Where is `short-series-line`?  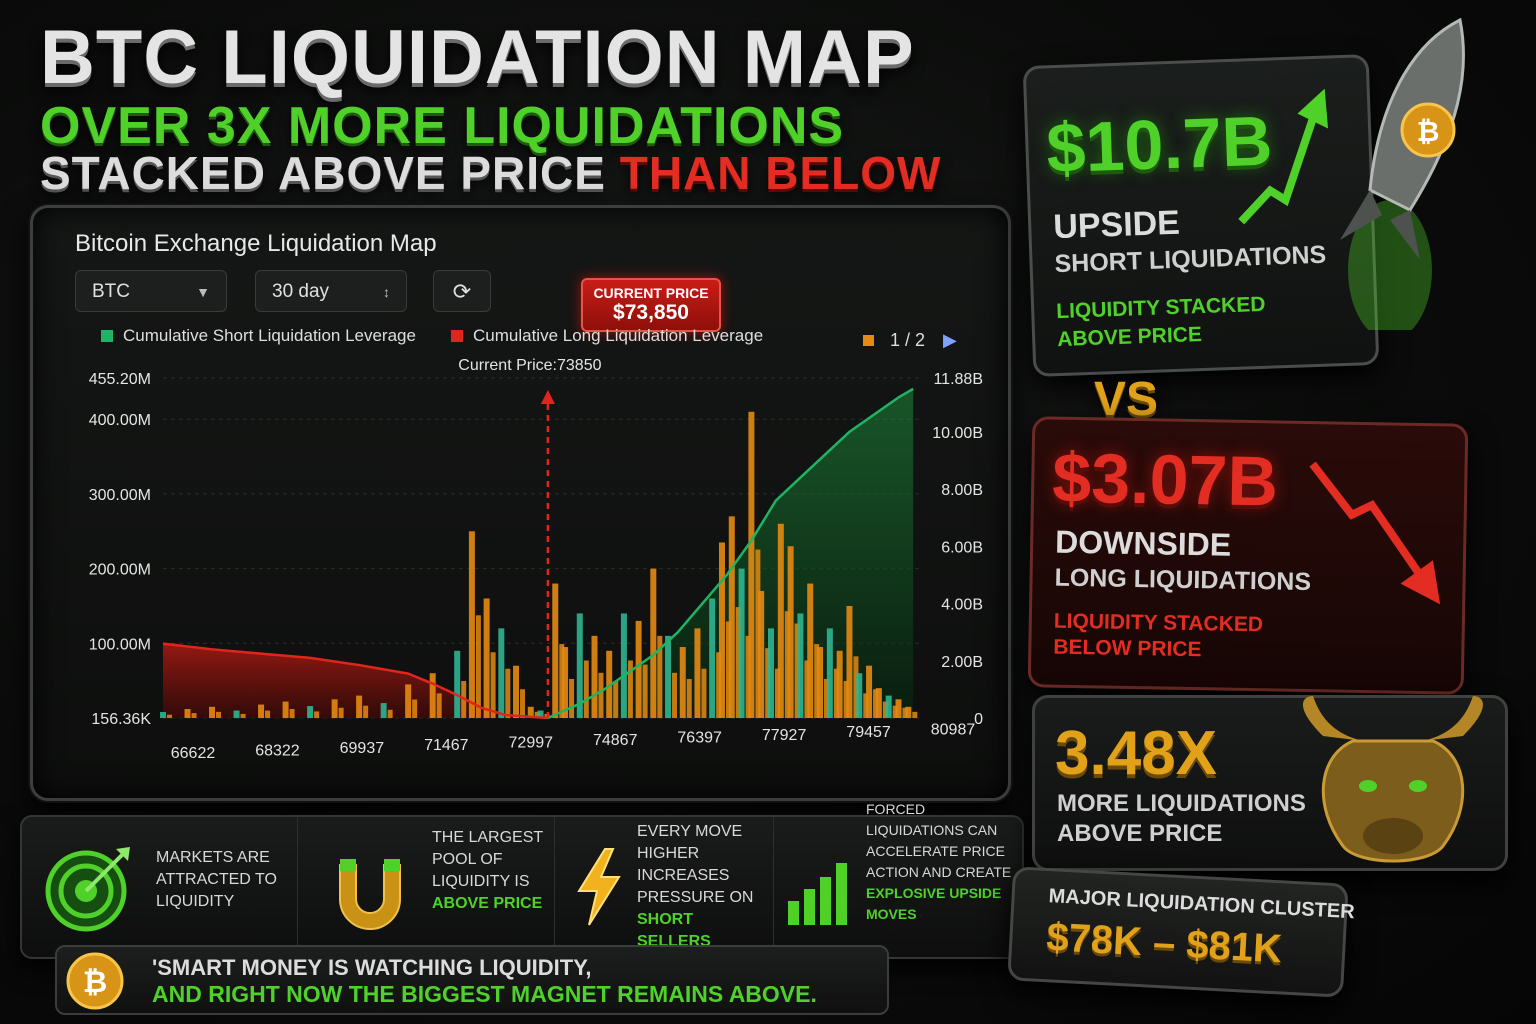 short-series-line is located at coordinates (730, 553).